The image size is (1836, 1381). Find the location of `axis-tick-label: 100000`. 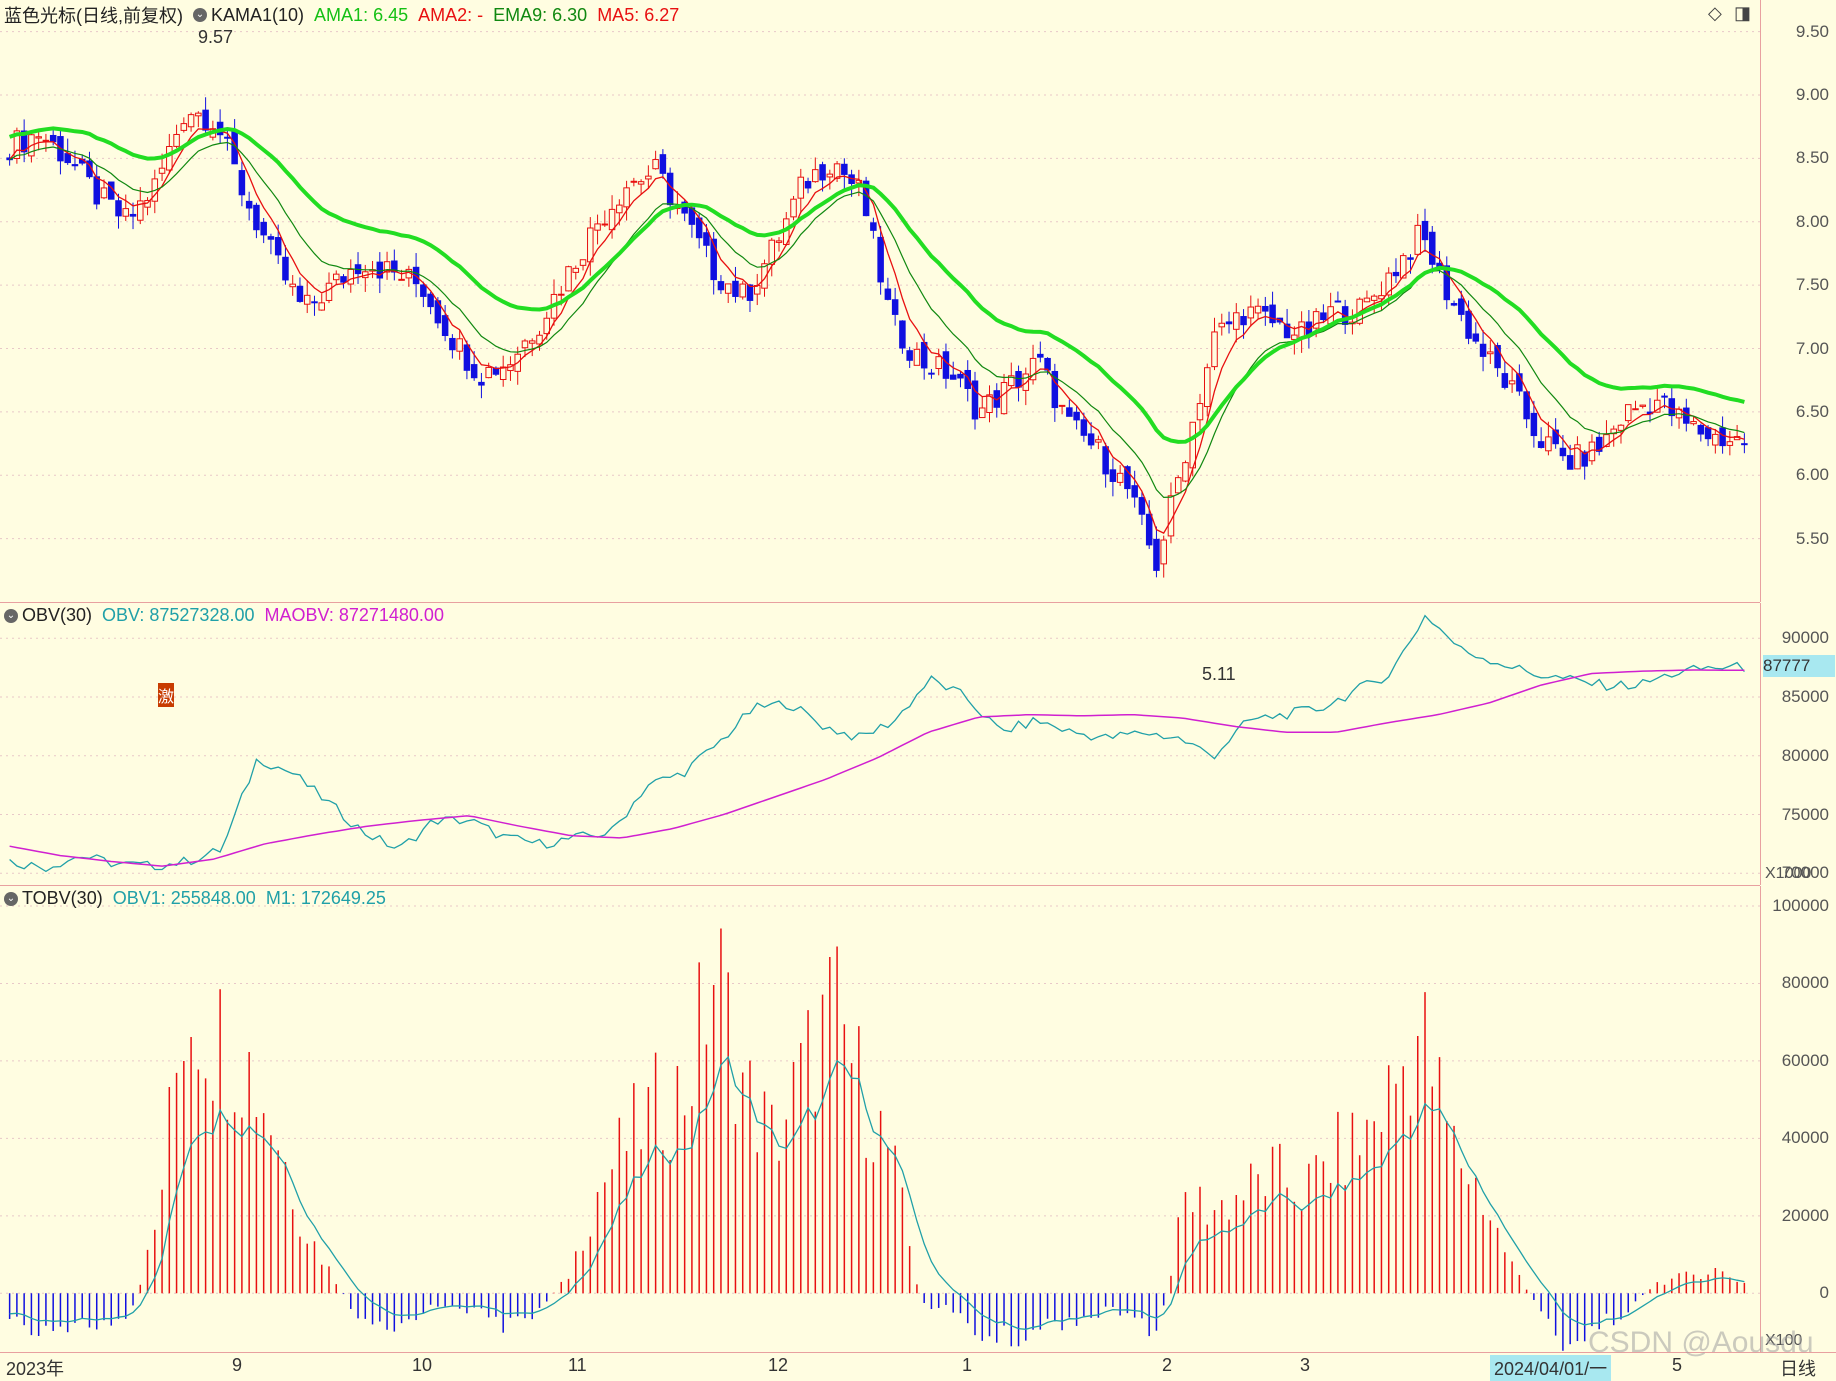

axis-tick-label: 100000 is located at coordinates (1800, 905).